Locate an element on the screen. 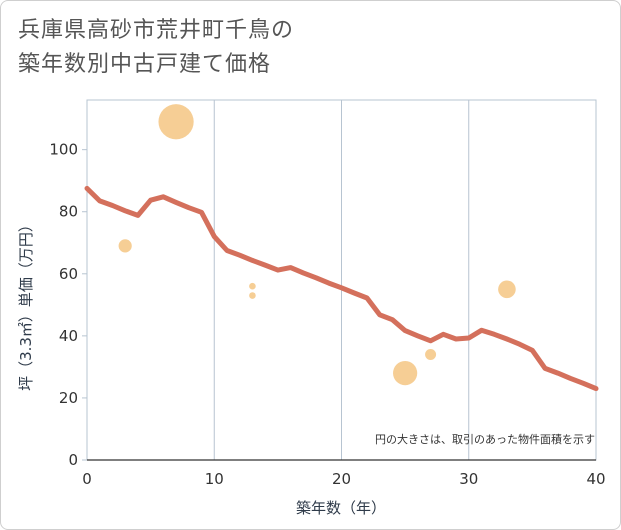 This screenshot has height=530, width=621. x-tick-label: 10 is located at coordinates (214, 479).